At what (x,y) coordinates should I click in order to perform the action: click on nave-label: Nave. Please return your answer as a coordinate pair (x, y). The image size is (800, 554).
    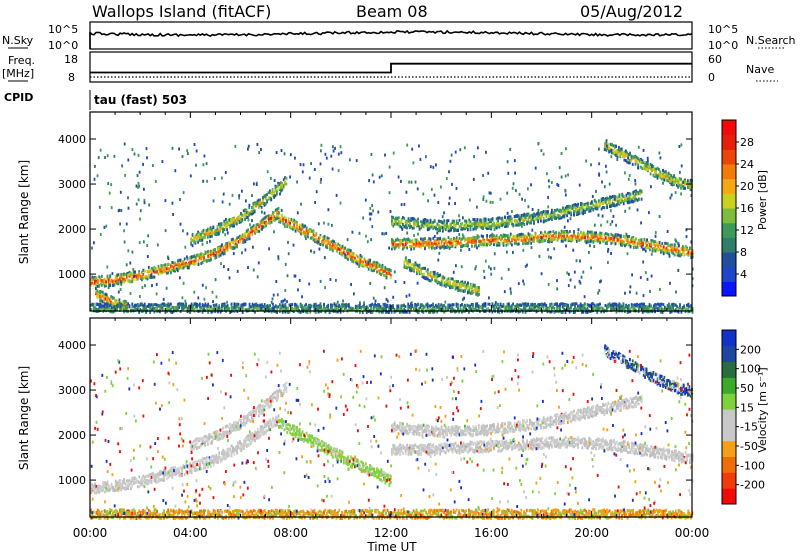
    Looking at the image, I should click on (760, 69).